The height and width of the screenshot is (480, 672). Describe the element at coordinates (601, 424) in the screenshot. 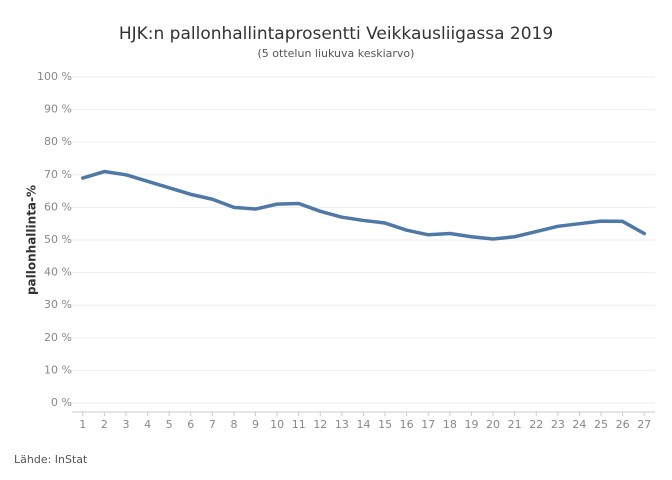

I see `x-tick-label: 25` at that location.